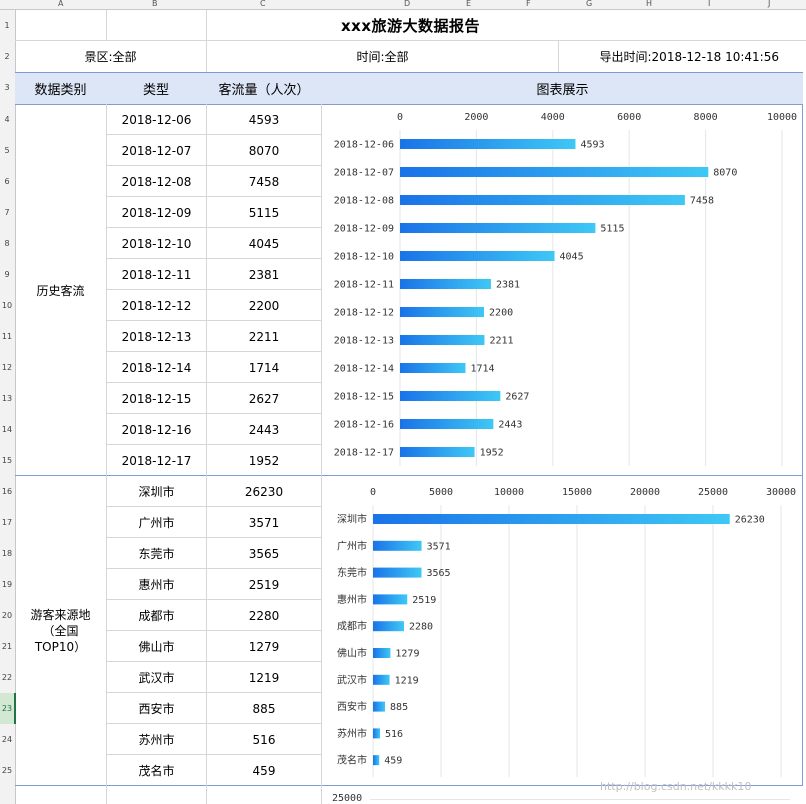 The height and width of the screenshot is (804, 806). I want to click on bar-value-label: 26230, so click(750, 520).